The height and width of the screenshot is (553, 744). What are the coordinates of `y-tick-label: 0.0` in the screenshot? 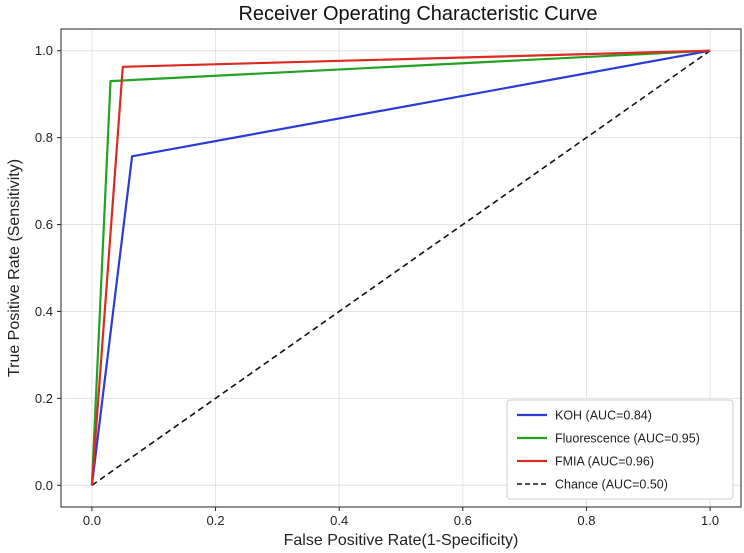 It's located at (44, 485).